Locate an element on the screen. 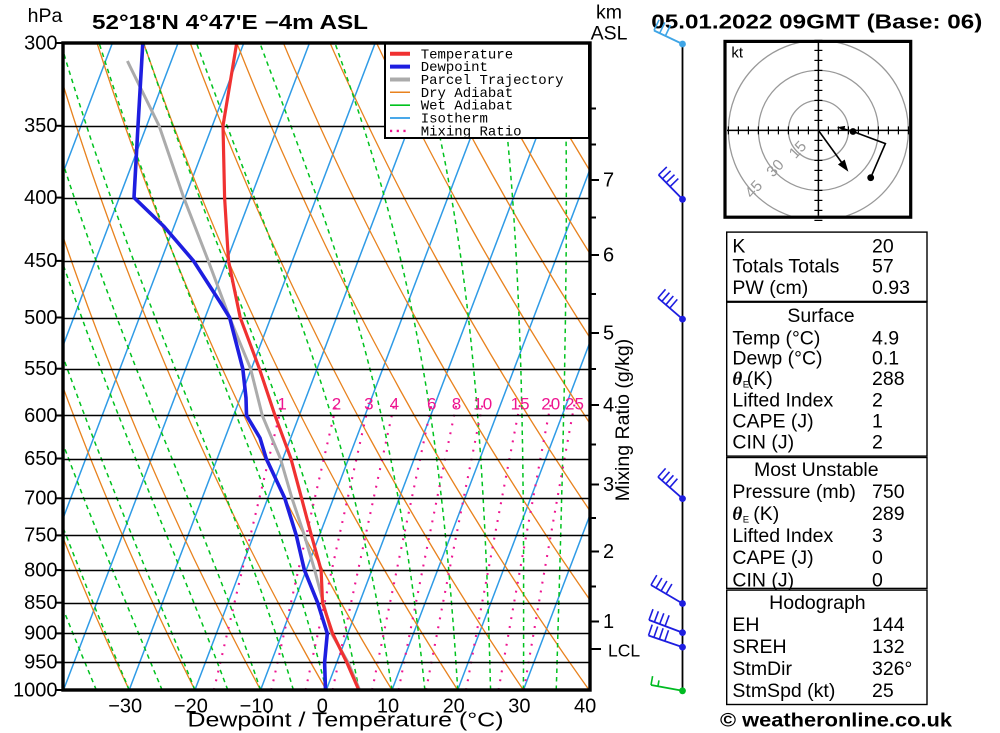  svg-text: Most Unstable is located at coordinates (816, 470).